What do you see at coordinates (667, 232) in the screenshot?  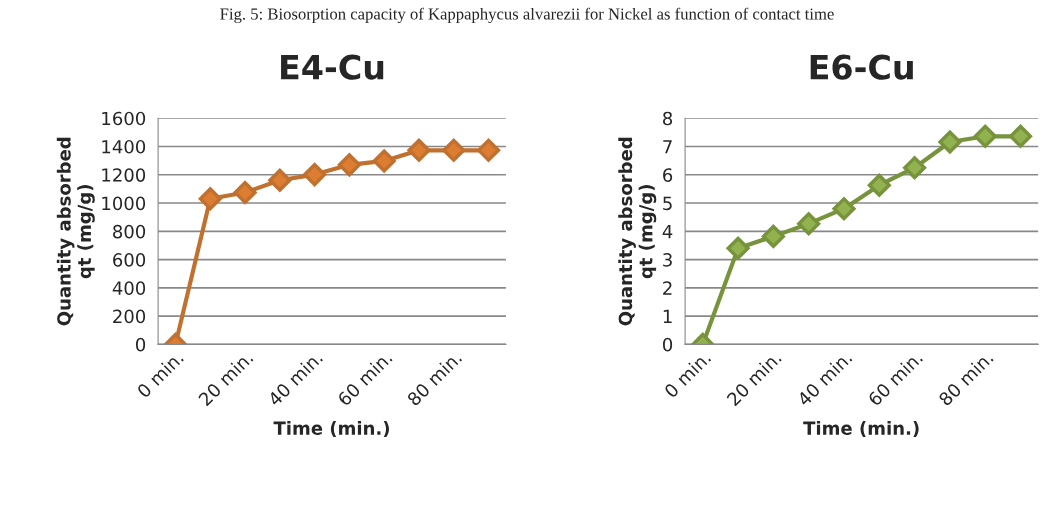 I see `y-tick-label: 4` at bounding box center [667, 232].